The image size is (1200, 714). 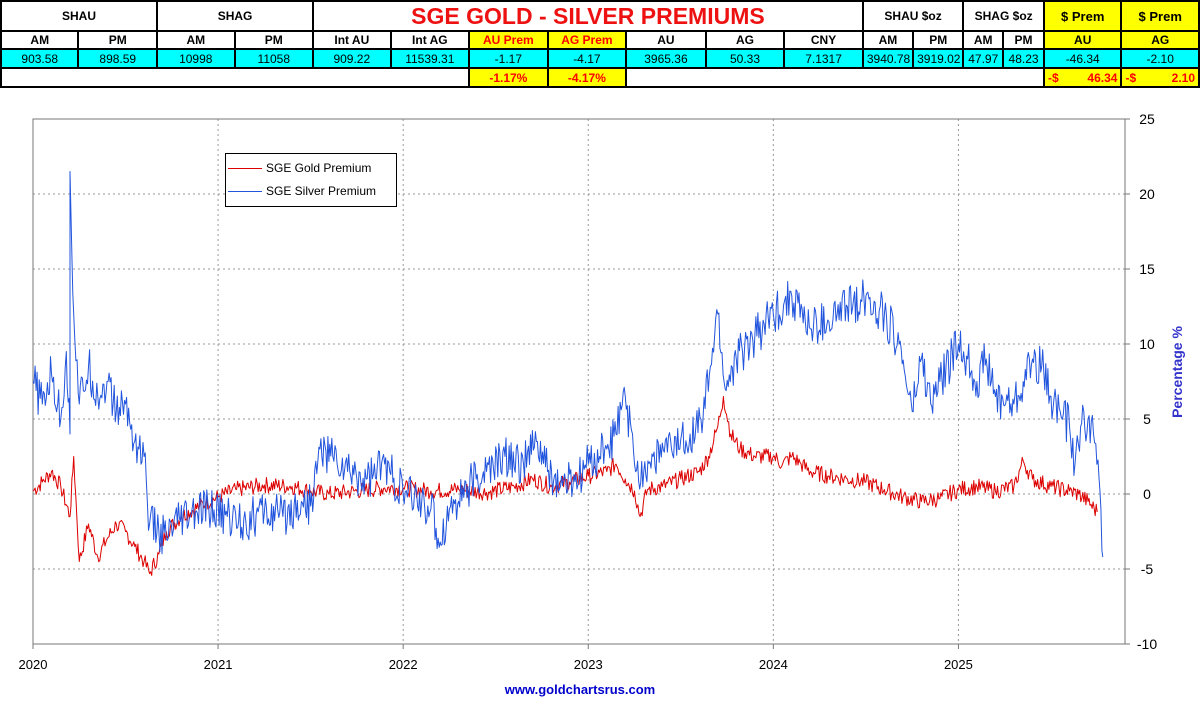 I want to click on value-dollar-prem-ag: -2.10, so click(x=1160, y=58).